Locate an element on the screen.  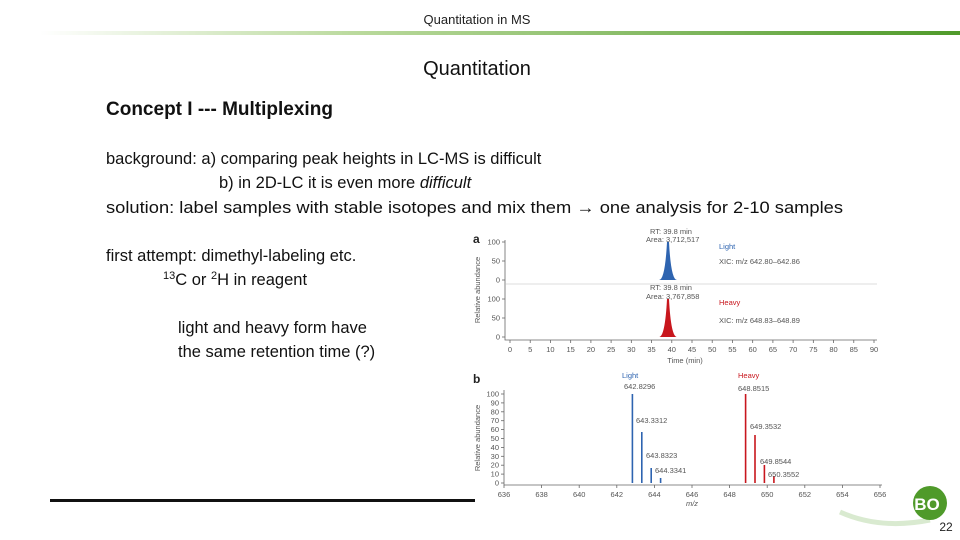
peak-label: Heavy is located at coordinates (749, 375).